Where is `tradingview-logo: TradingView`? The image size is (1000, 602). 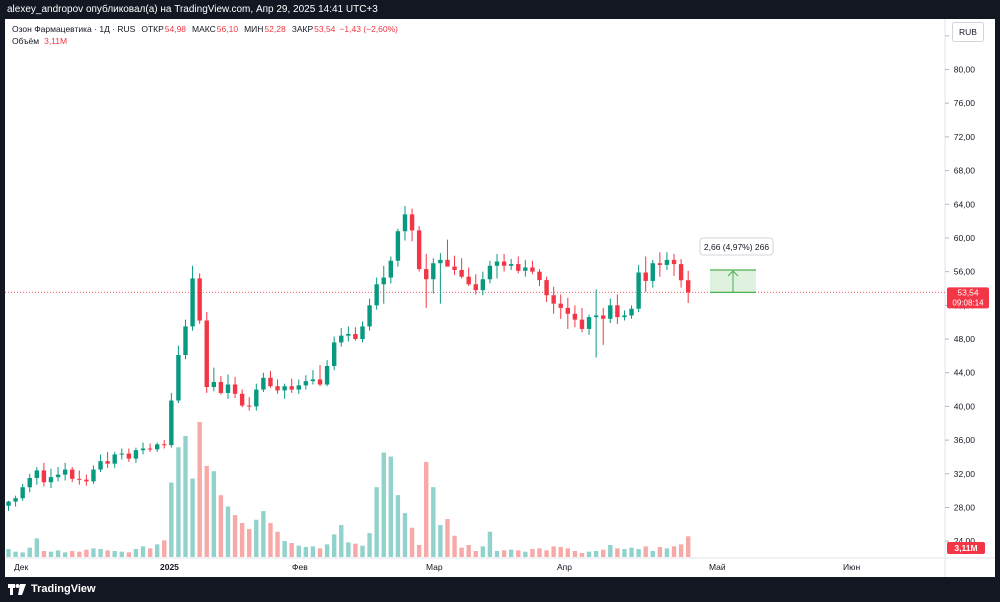 tradingview-logo: TradingView is located at coordinates (52, 589).